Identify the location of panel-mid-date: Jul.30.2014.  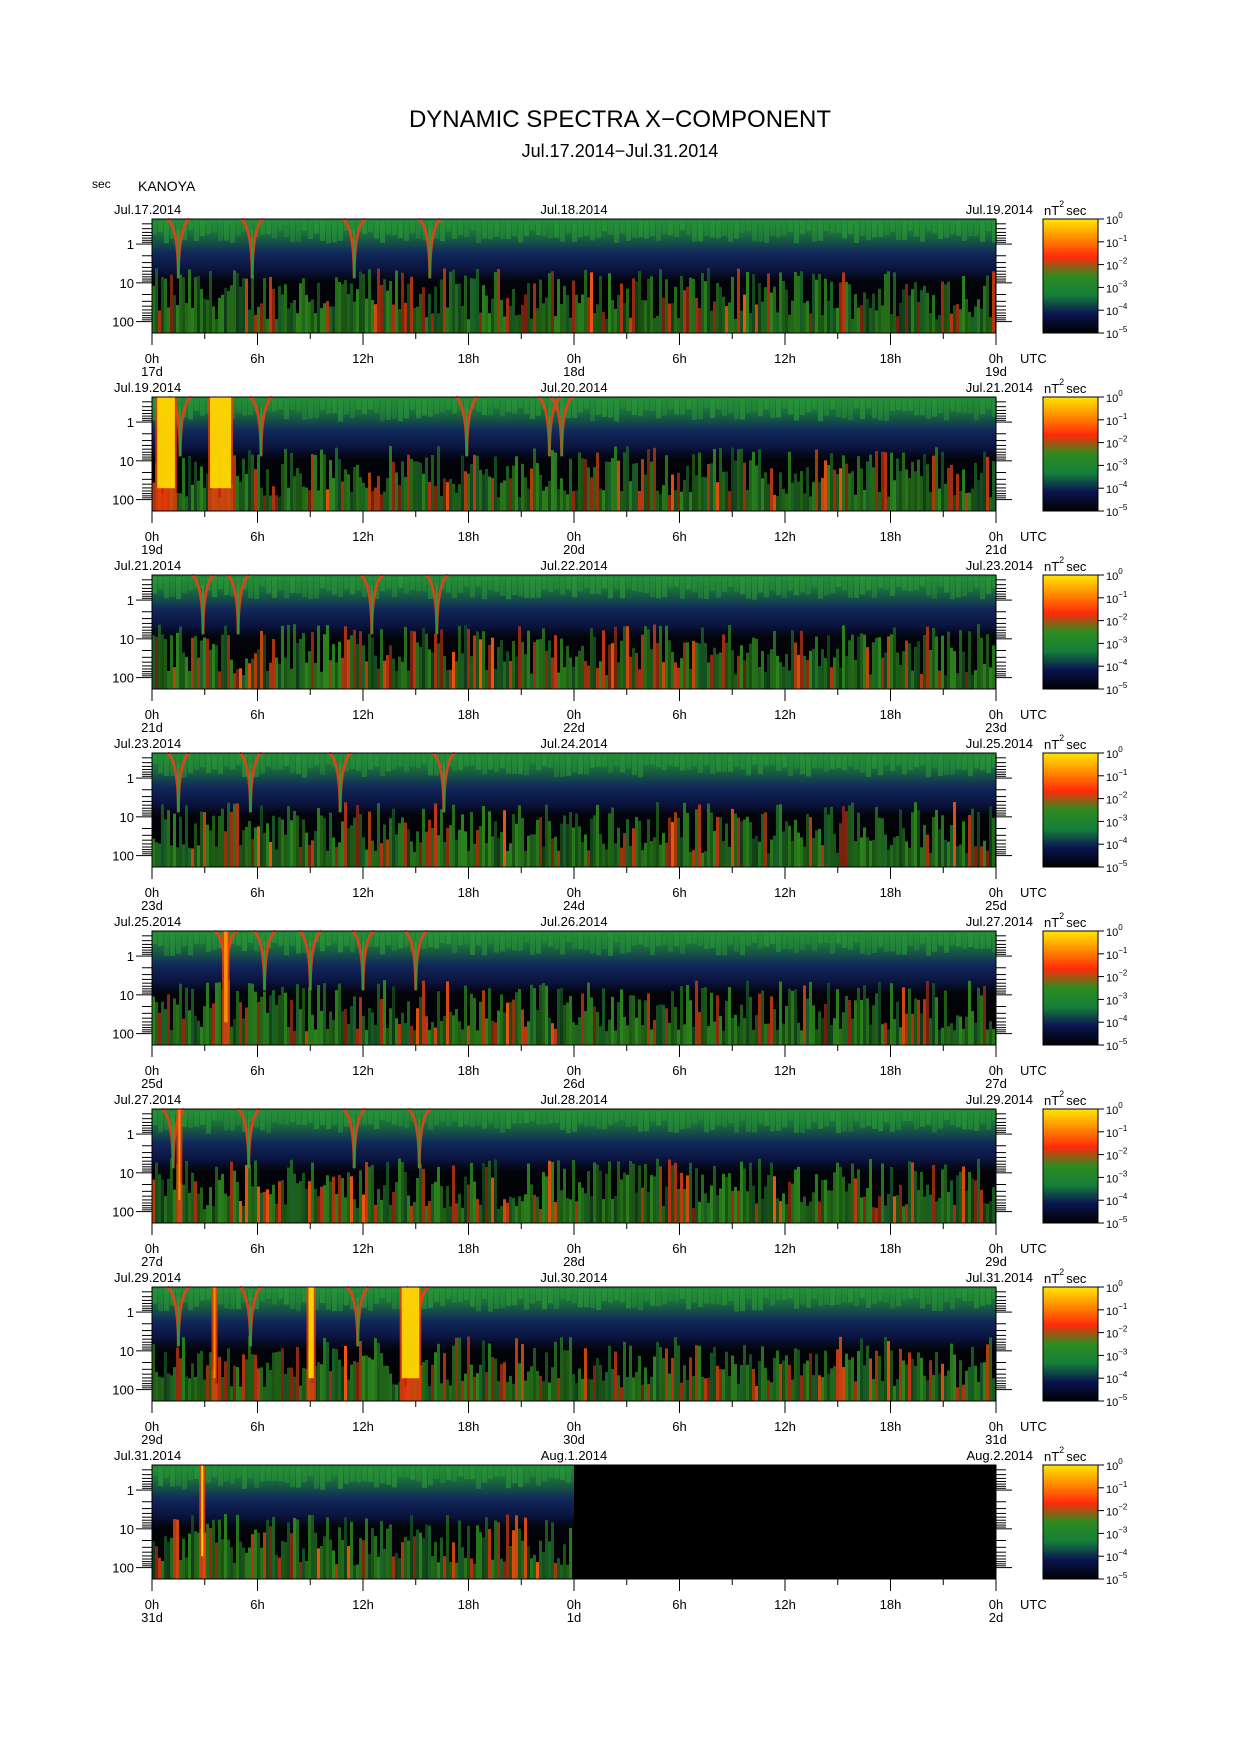
(573, 1277).